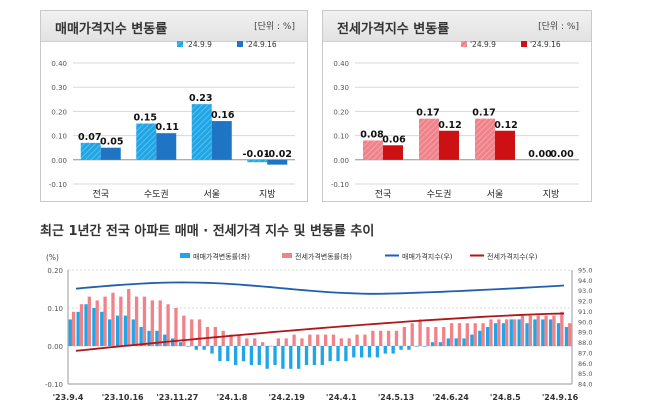 This screenshot has height=411, width=647. Describe the element at coordinates (145, 118) in the screenshot. I see `bar-value-label: 0.15` at that location.